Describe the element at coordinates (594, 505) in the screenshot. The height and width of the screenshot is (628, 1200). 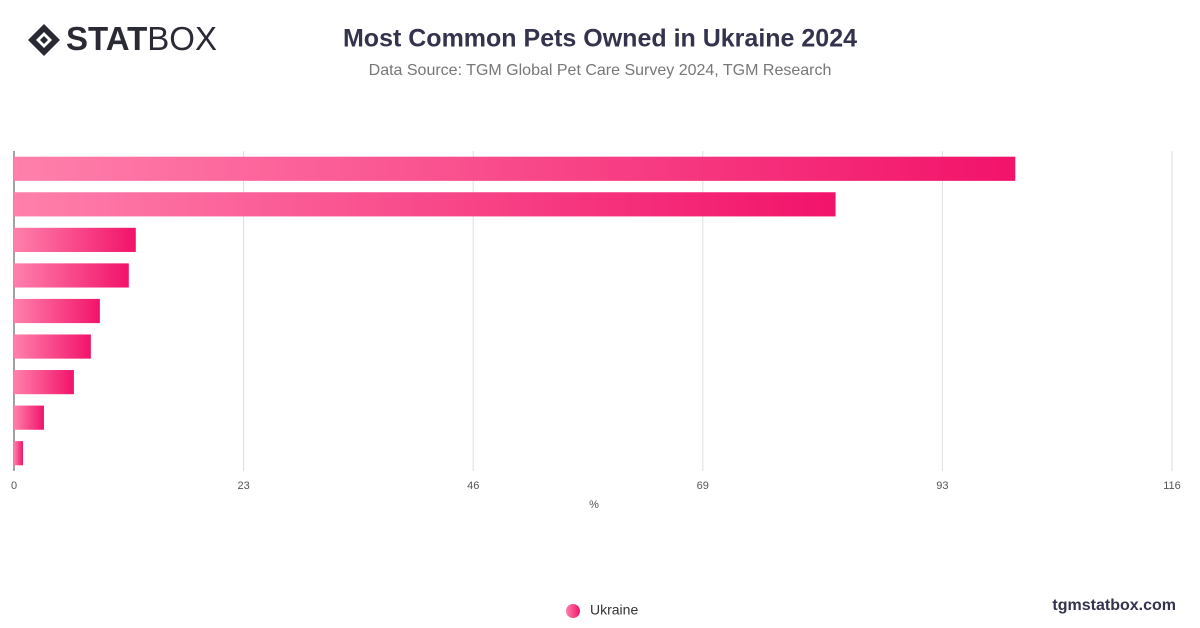
I see `x-axis-label: %` at that location.